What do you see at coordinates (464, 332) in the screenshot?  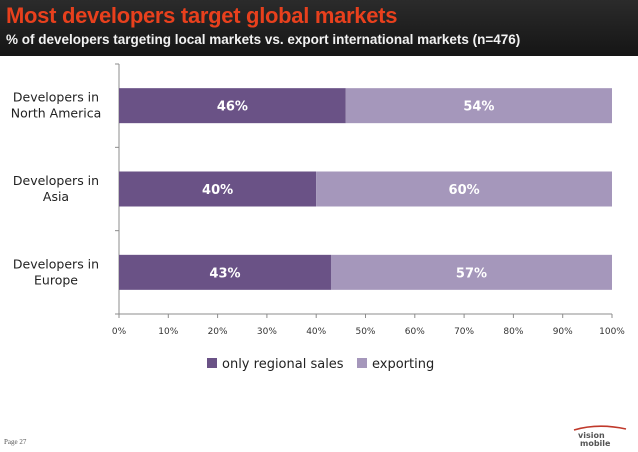 I see `x-tick-label: 70%` at bounding box center [464, 332].